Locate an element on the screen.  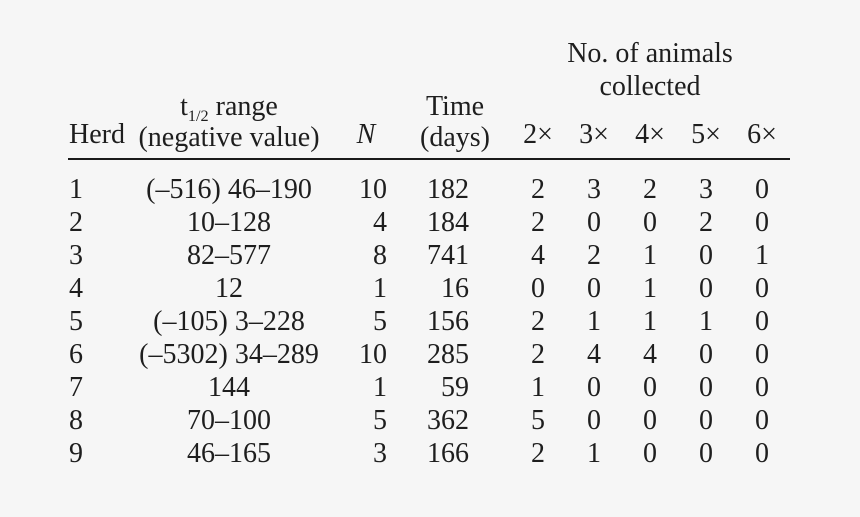
table-row: 1 (–516) 46–190 10 182 2 3 2 3 0 is located at coordinates (429, 182).